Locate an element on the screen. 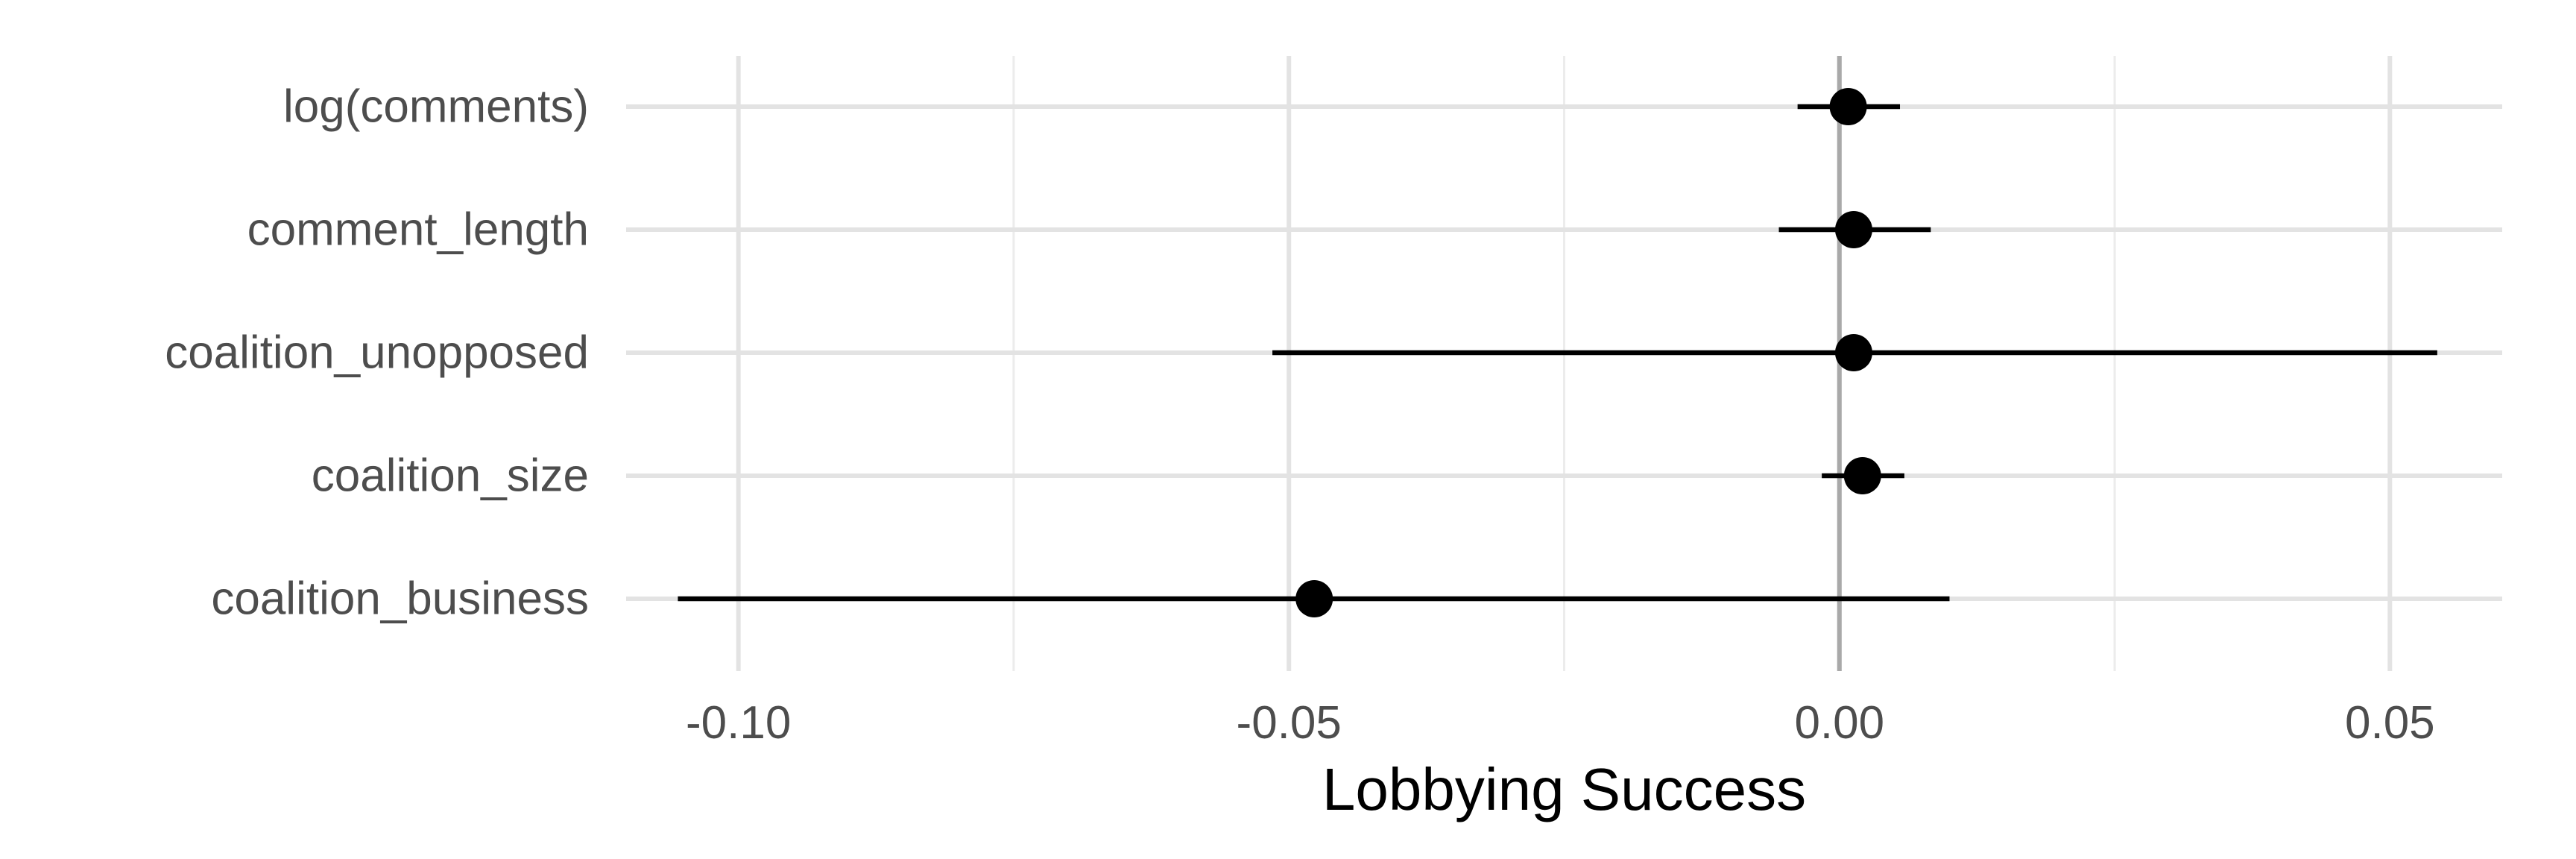 This screenshot has height=859, width=2576. x-tick-label: 0.00 is located at coordinates (1839, 723).